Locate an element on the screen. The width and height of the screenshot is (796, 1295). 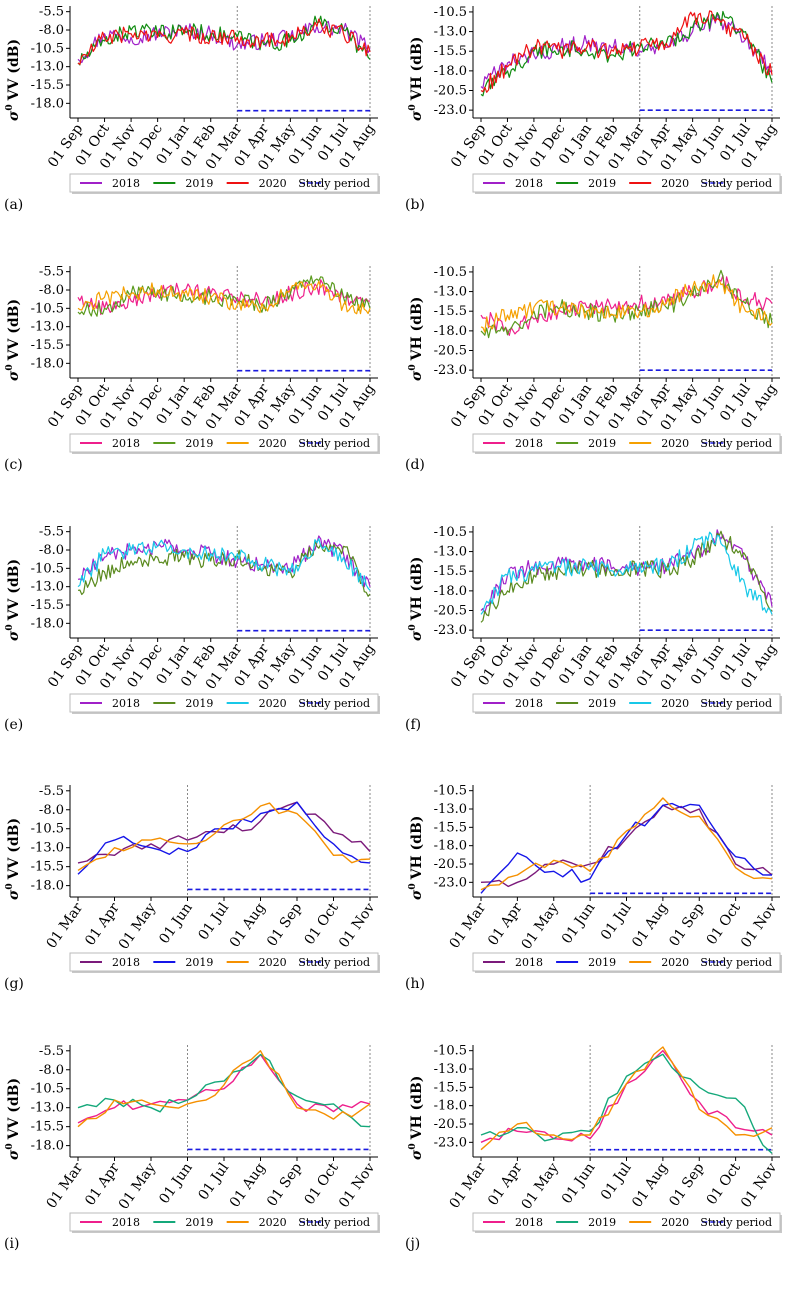
panel-label: (c) is located at coordinates (13, 465).